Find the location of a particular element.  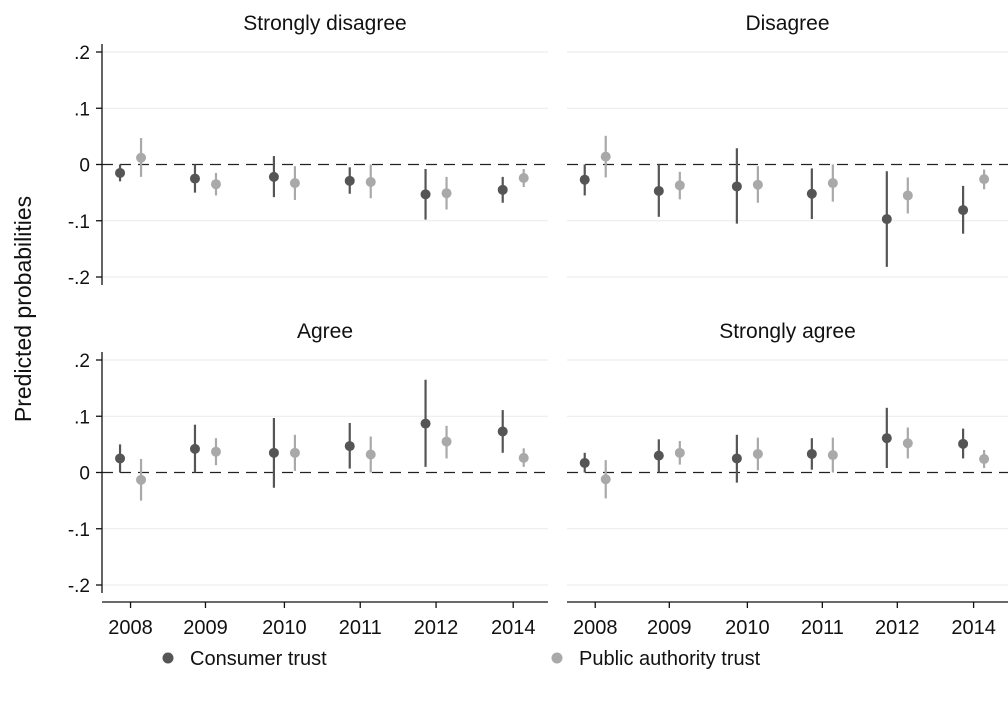

panel-title: Strongly agree is located at coordinates (787, 331).